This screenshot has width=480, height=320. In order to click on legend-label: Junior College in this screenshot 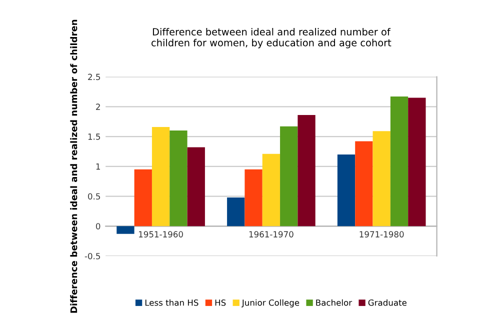, I will do `click(271, 303)`.